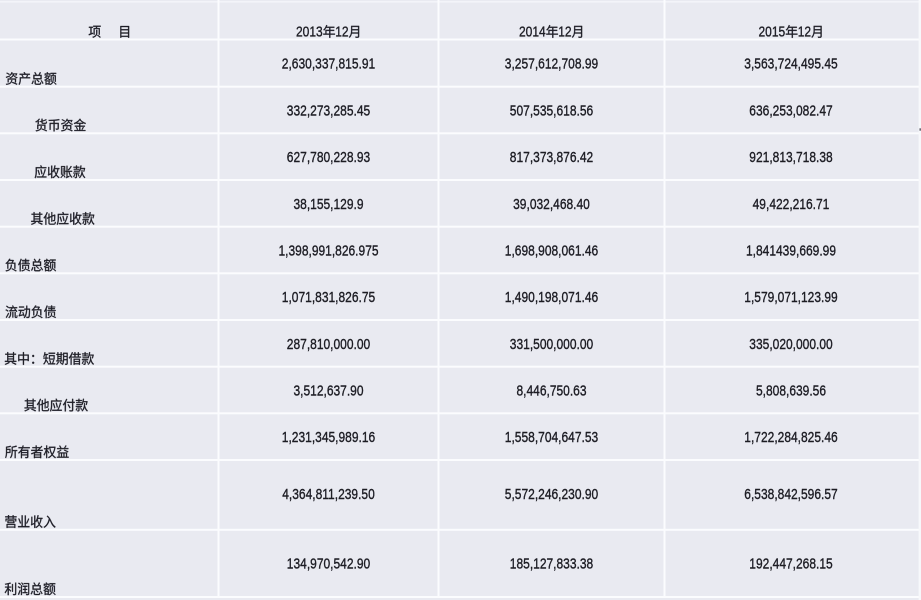 This screenshot has height=600, width=921. I want to click on svg-text: 2015, so click(772, 32).